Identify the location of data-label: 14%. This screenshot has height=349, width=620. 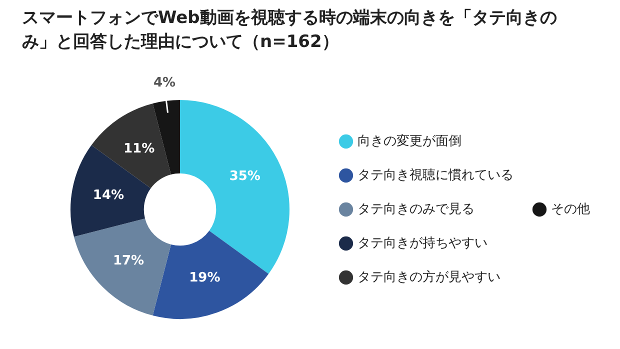
(108, 196).